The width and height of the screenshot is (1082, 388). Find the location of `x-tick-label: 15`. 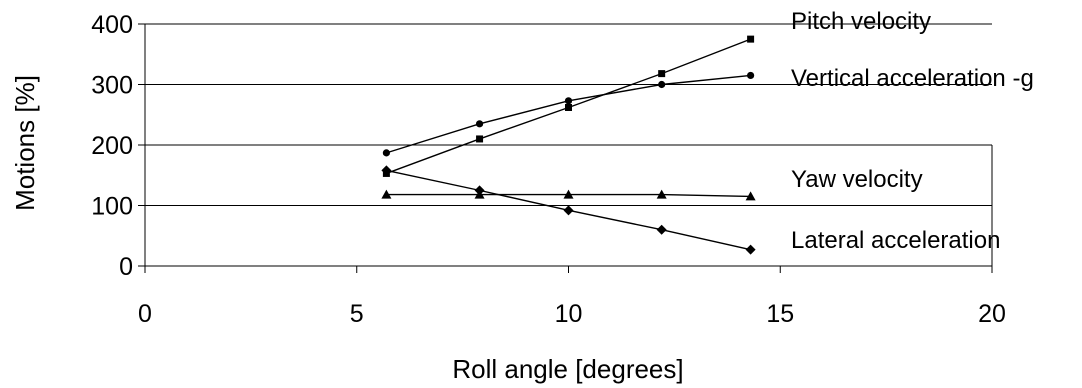

x-tick-label: 15 is located at coordinates (780, 314).